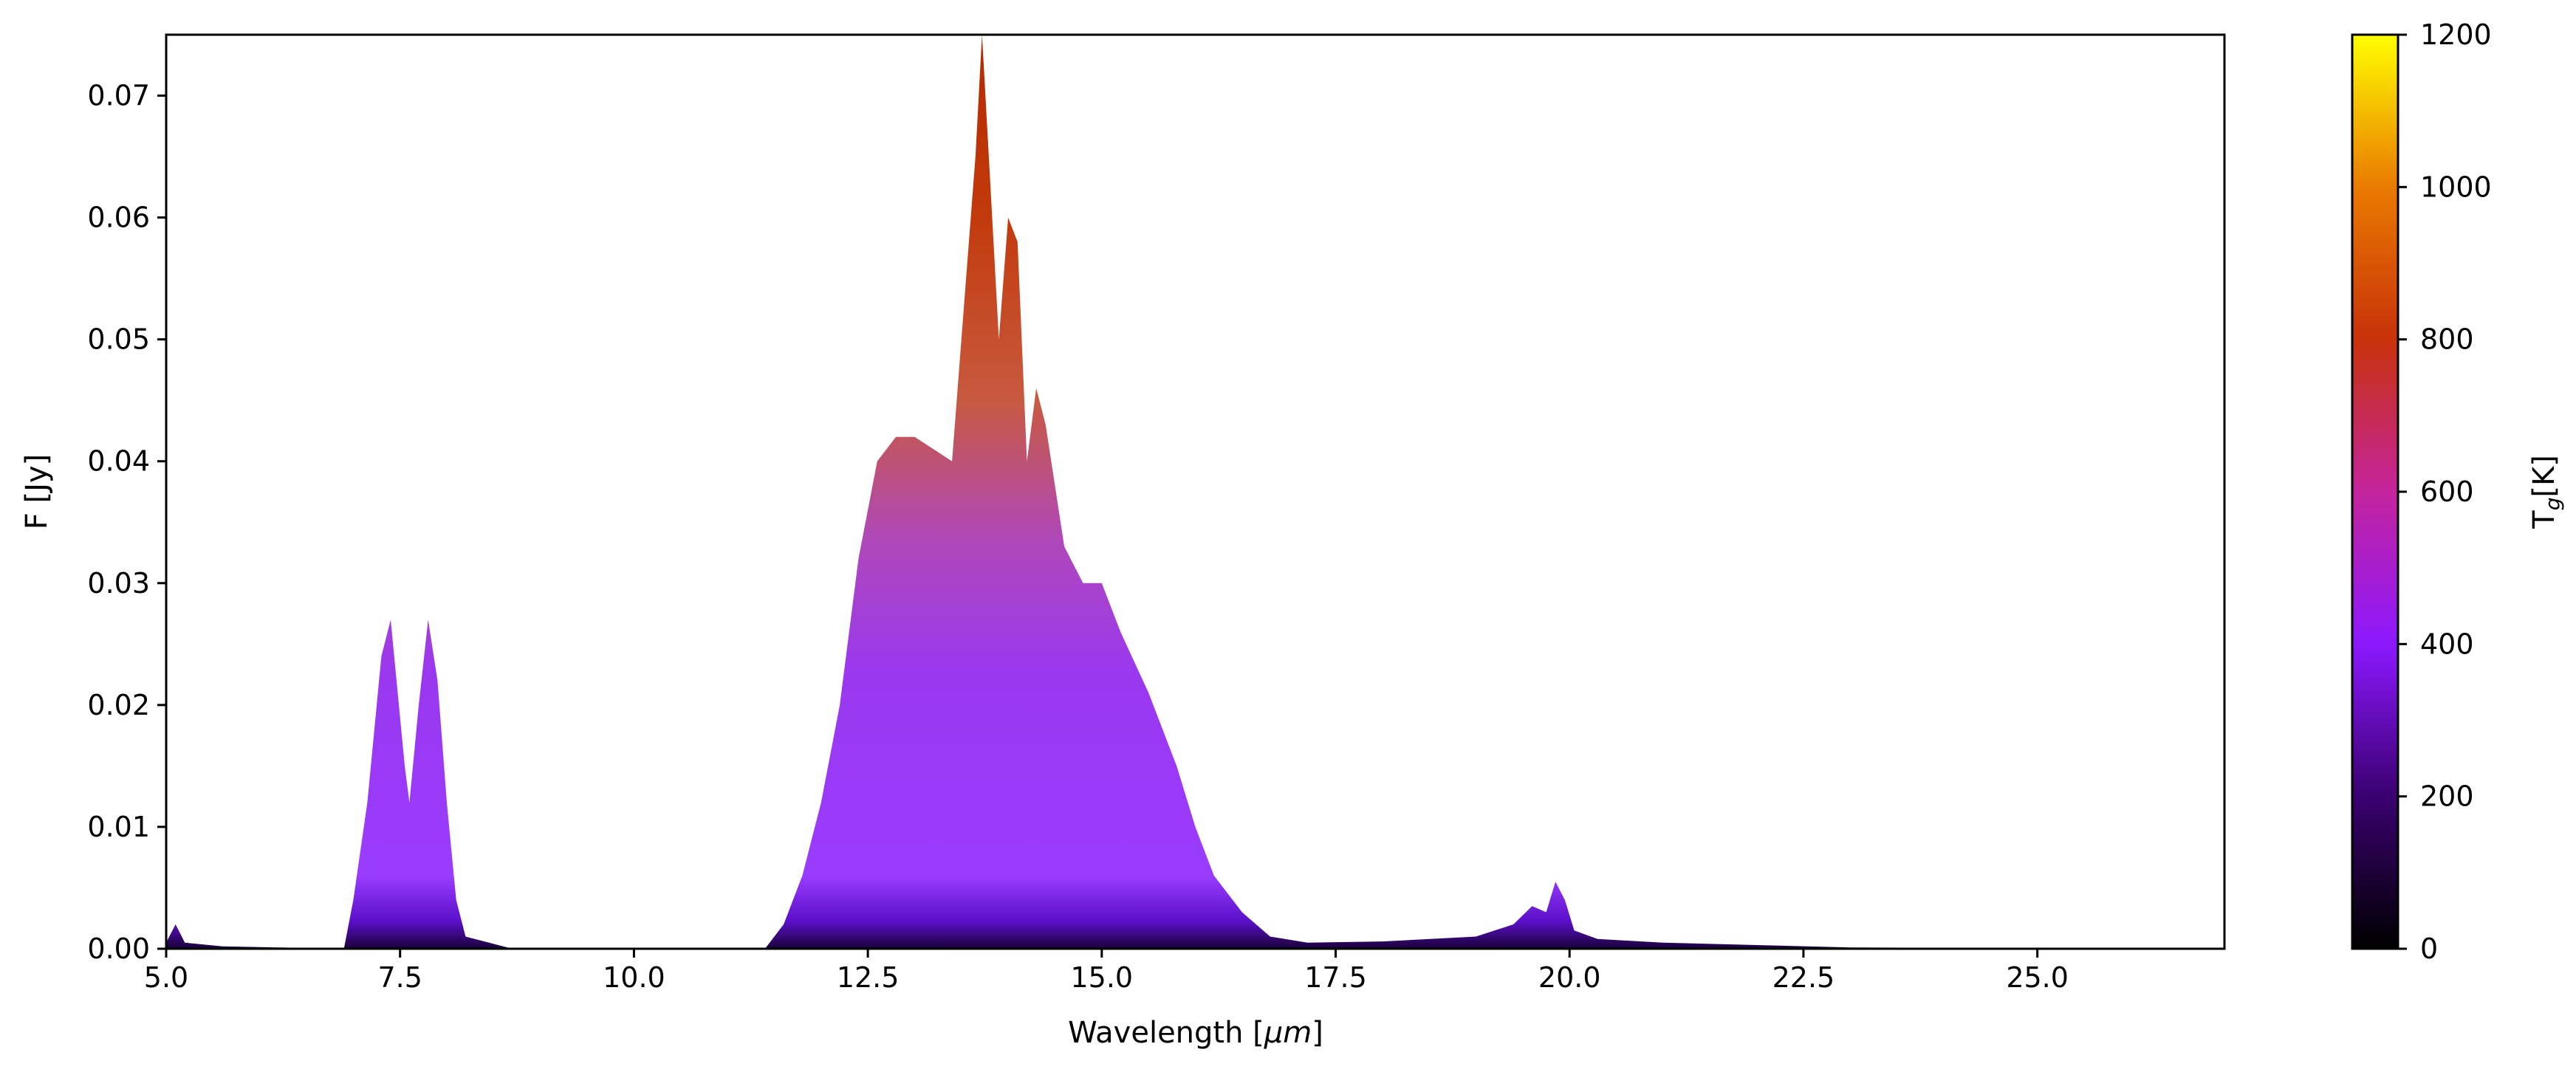  What do you see at coordinates (2447, 796) in the screenshot?
I see `colorbar-tick-label: 200` at bounding box center [2447, 796].